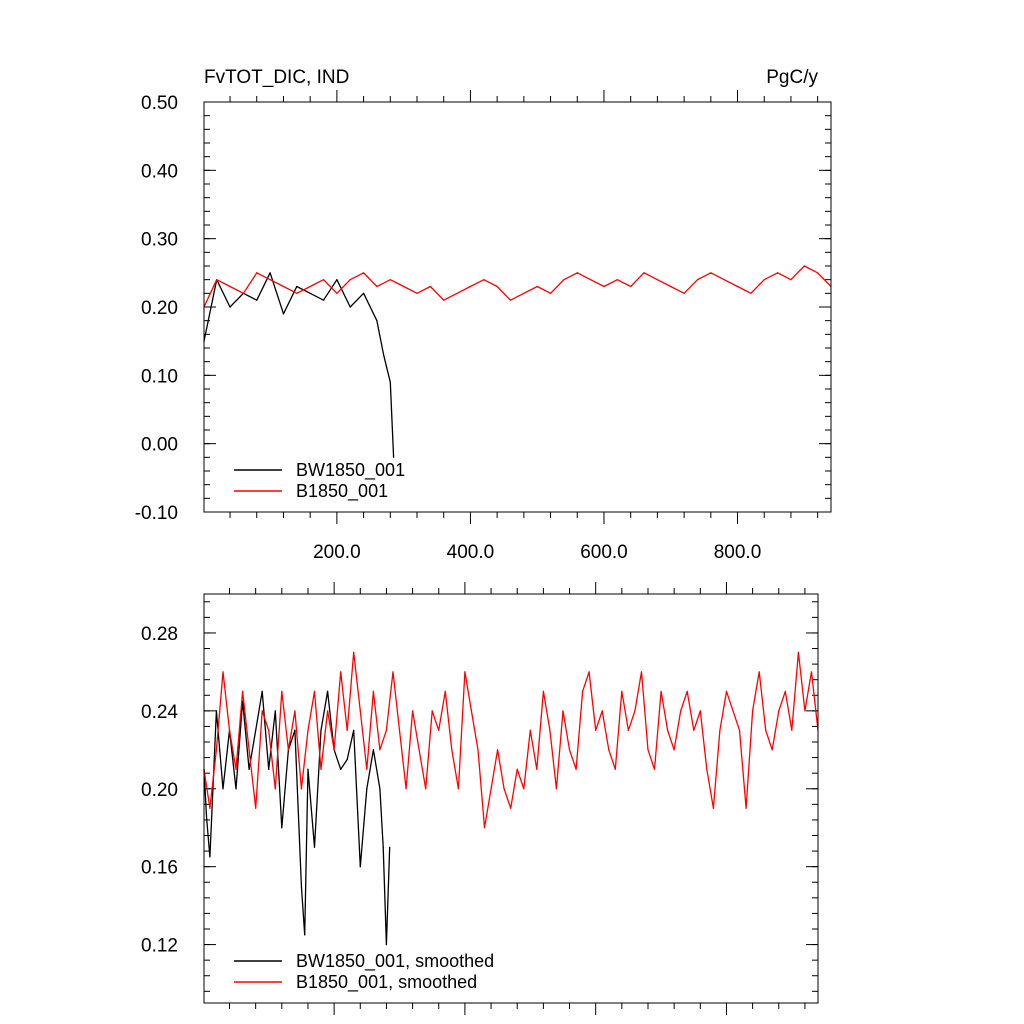 This screenshot has height=1024, width=1024. I want to click on y-tick-label: 0.00, so click(159, 445).